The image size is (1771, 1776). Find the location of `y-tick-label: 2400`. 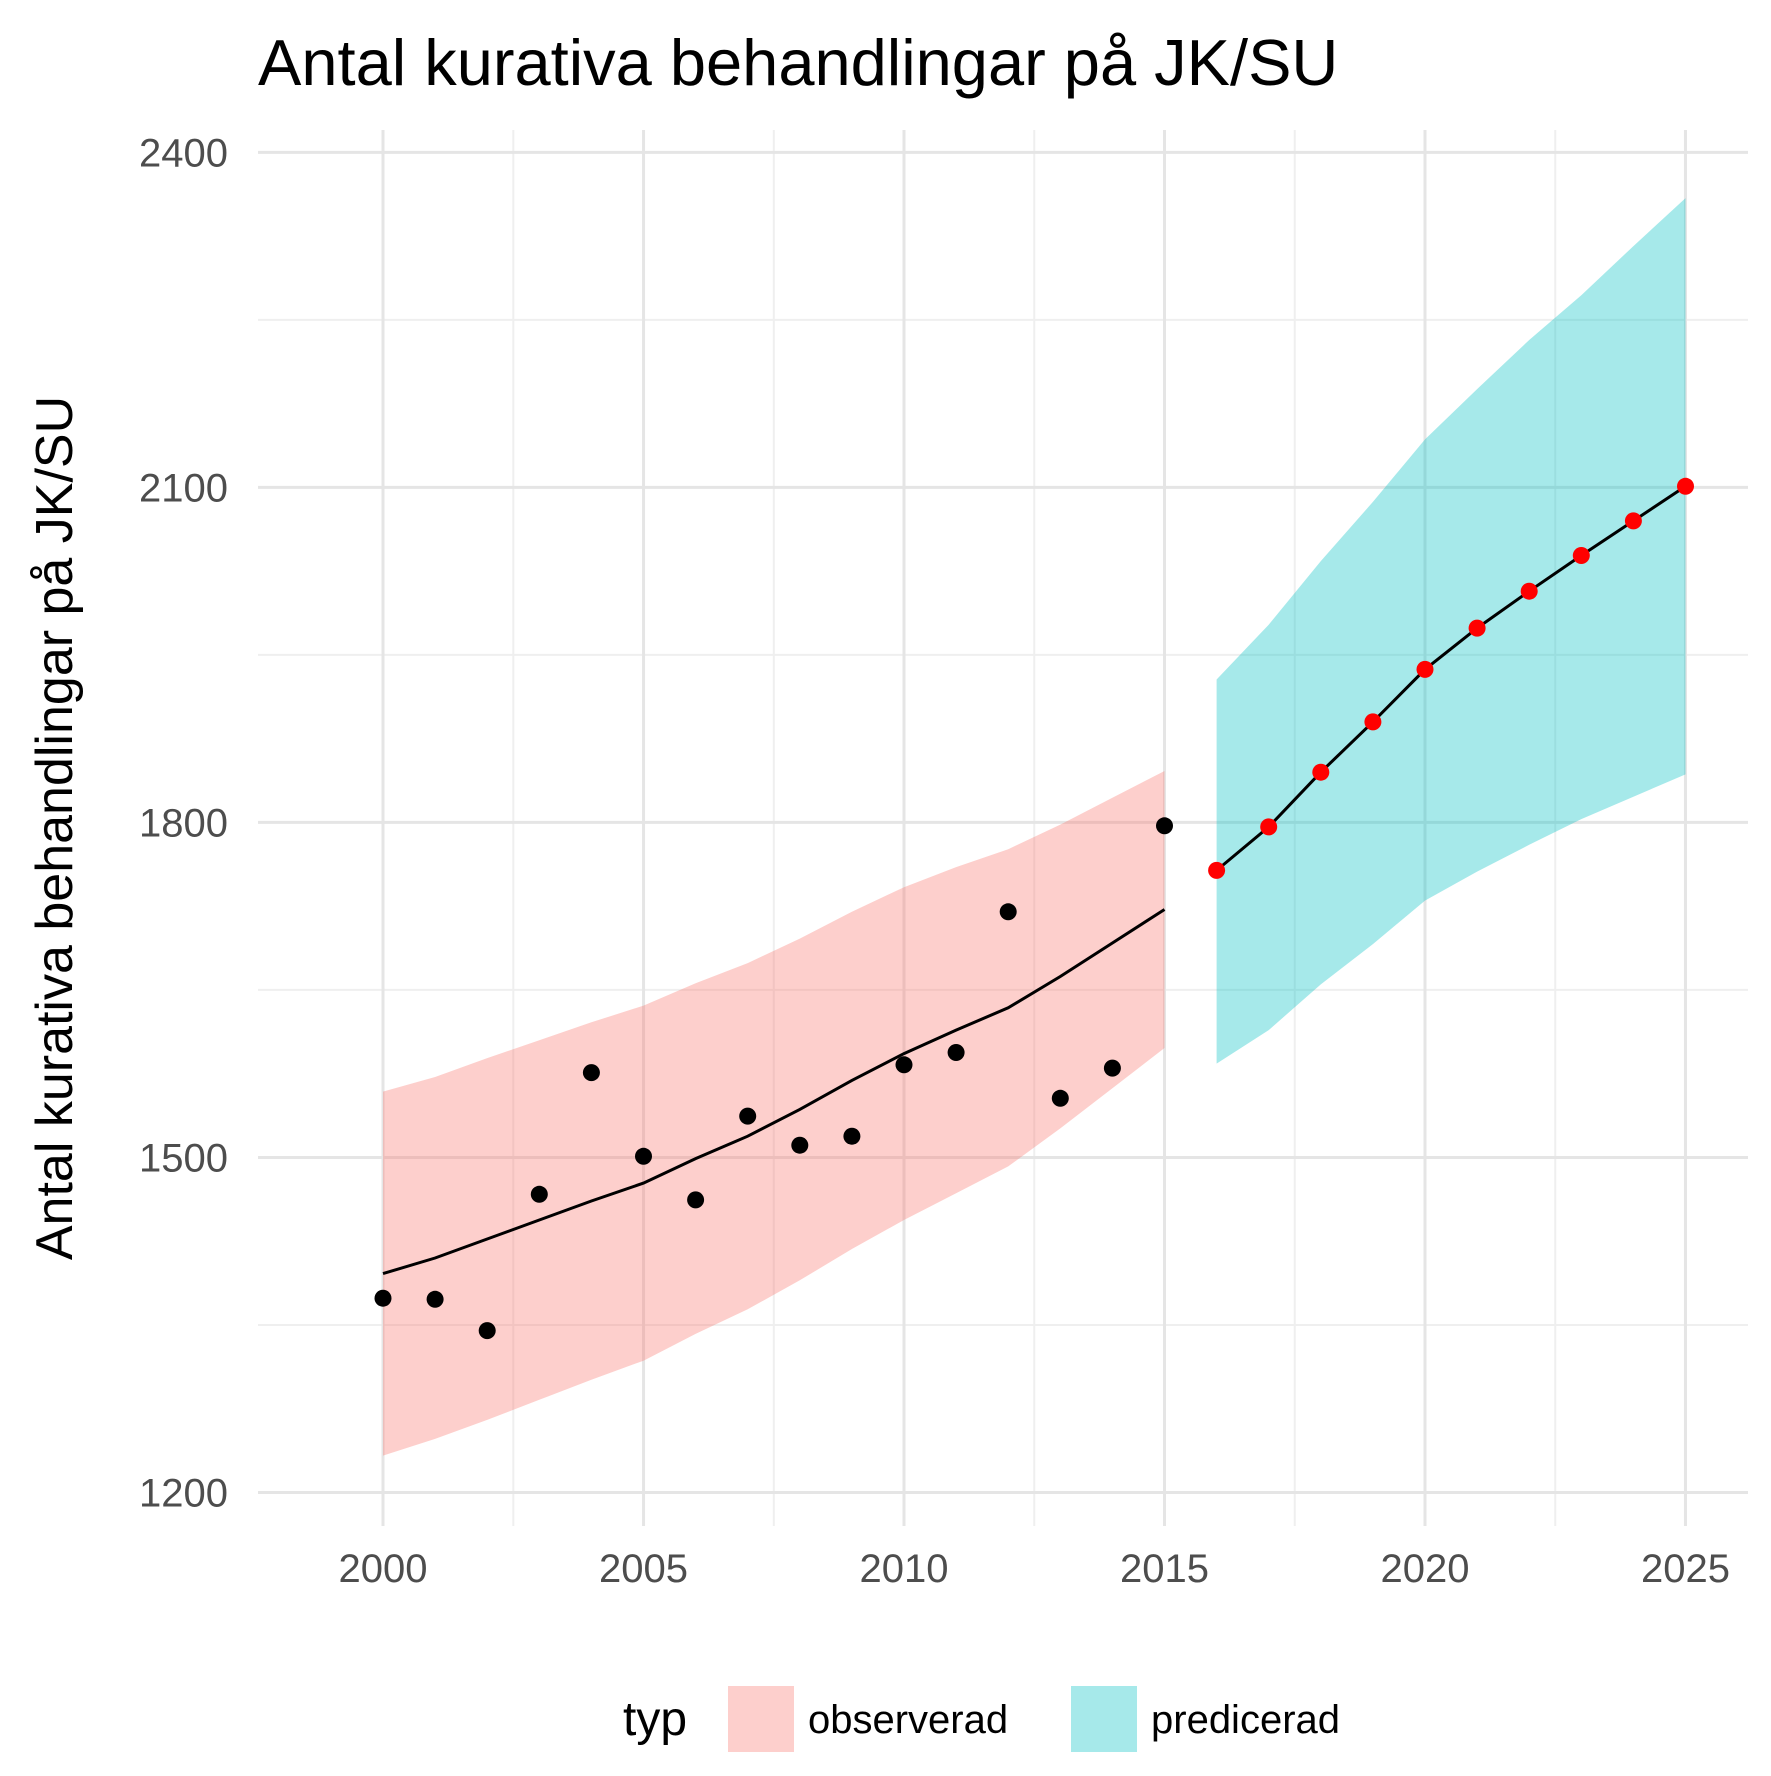

y-tick-label: 2400 is located at coordinates (183, 153).